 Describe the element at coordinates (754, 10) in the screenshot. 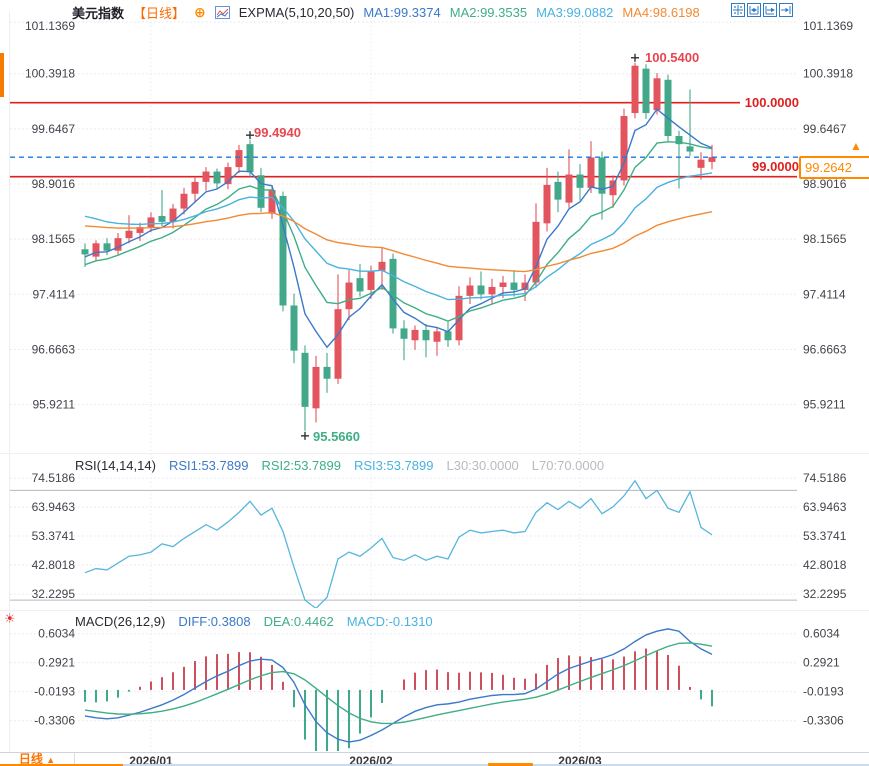

I see `compress-time-axis-icon` at that location.